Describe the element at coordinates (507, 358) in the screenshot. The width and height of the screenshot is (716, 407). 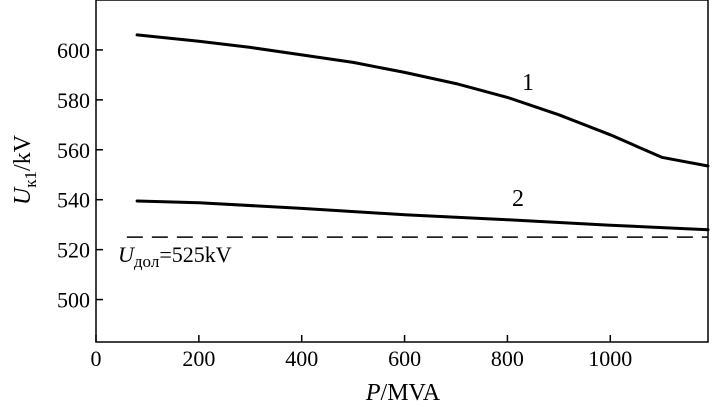
I see `x-tick-label-4: 800` at that location.